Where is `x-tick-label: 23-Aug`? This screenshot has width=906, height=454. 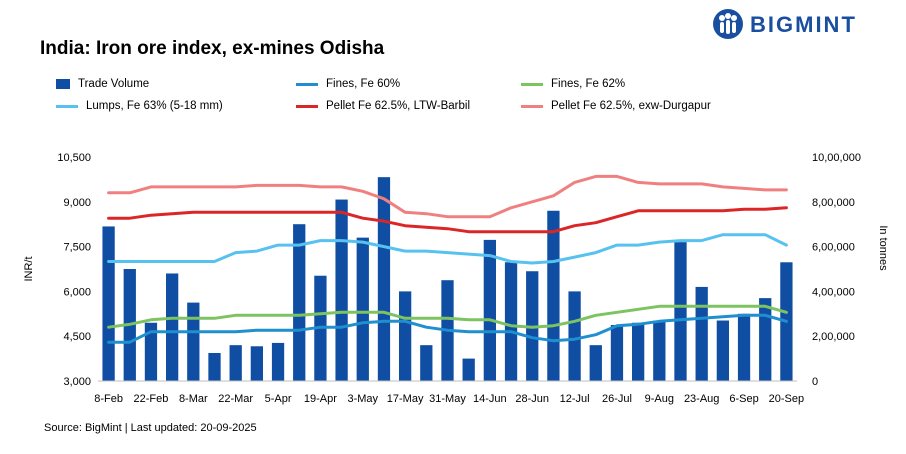 x-tick-label: 23-Aug is located at coordinates (701, 399).